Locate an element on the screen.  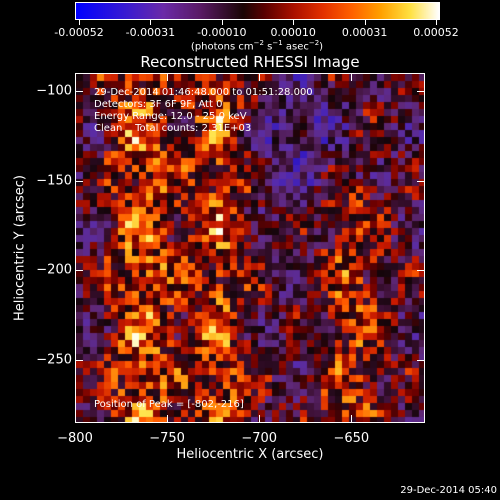
annotation-energy-range: Energy Range: 12.0 - 25.0 keV is located at coordinates (170, 116).